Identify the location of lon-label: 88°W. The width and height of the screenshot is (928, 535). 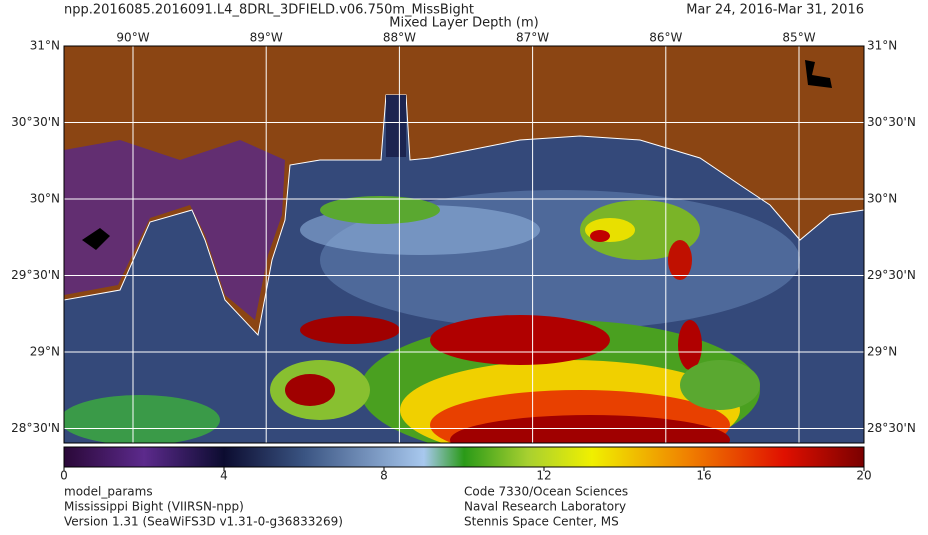
(399, 38).